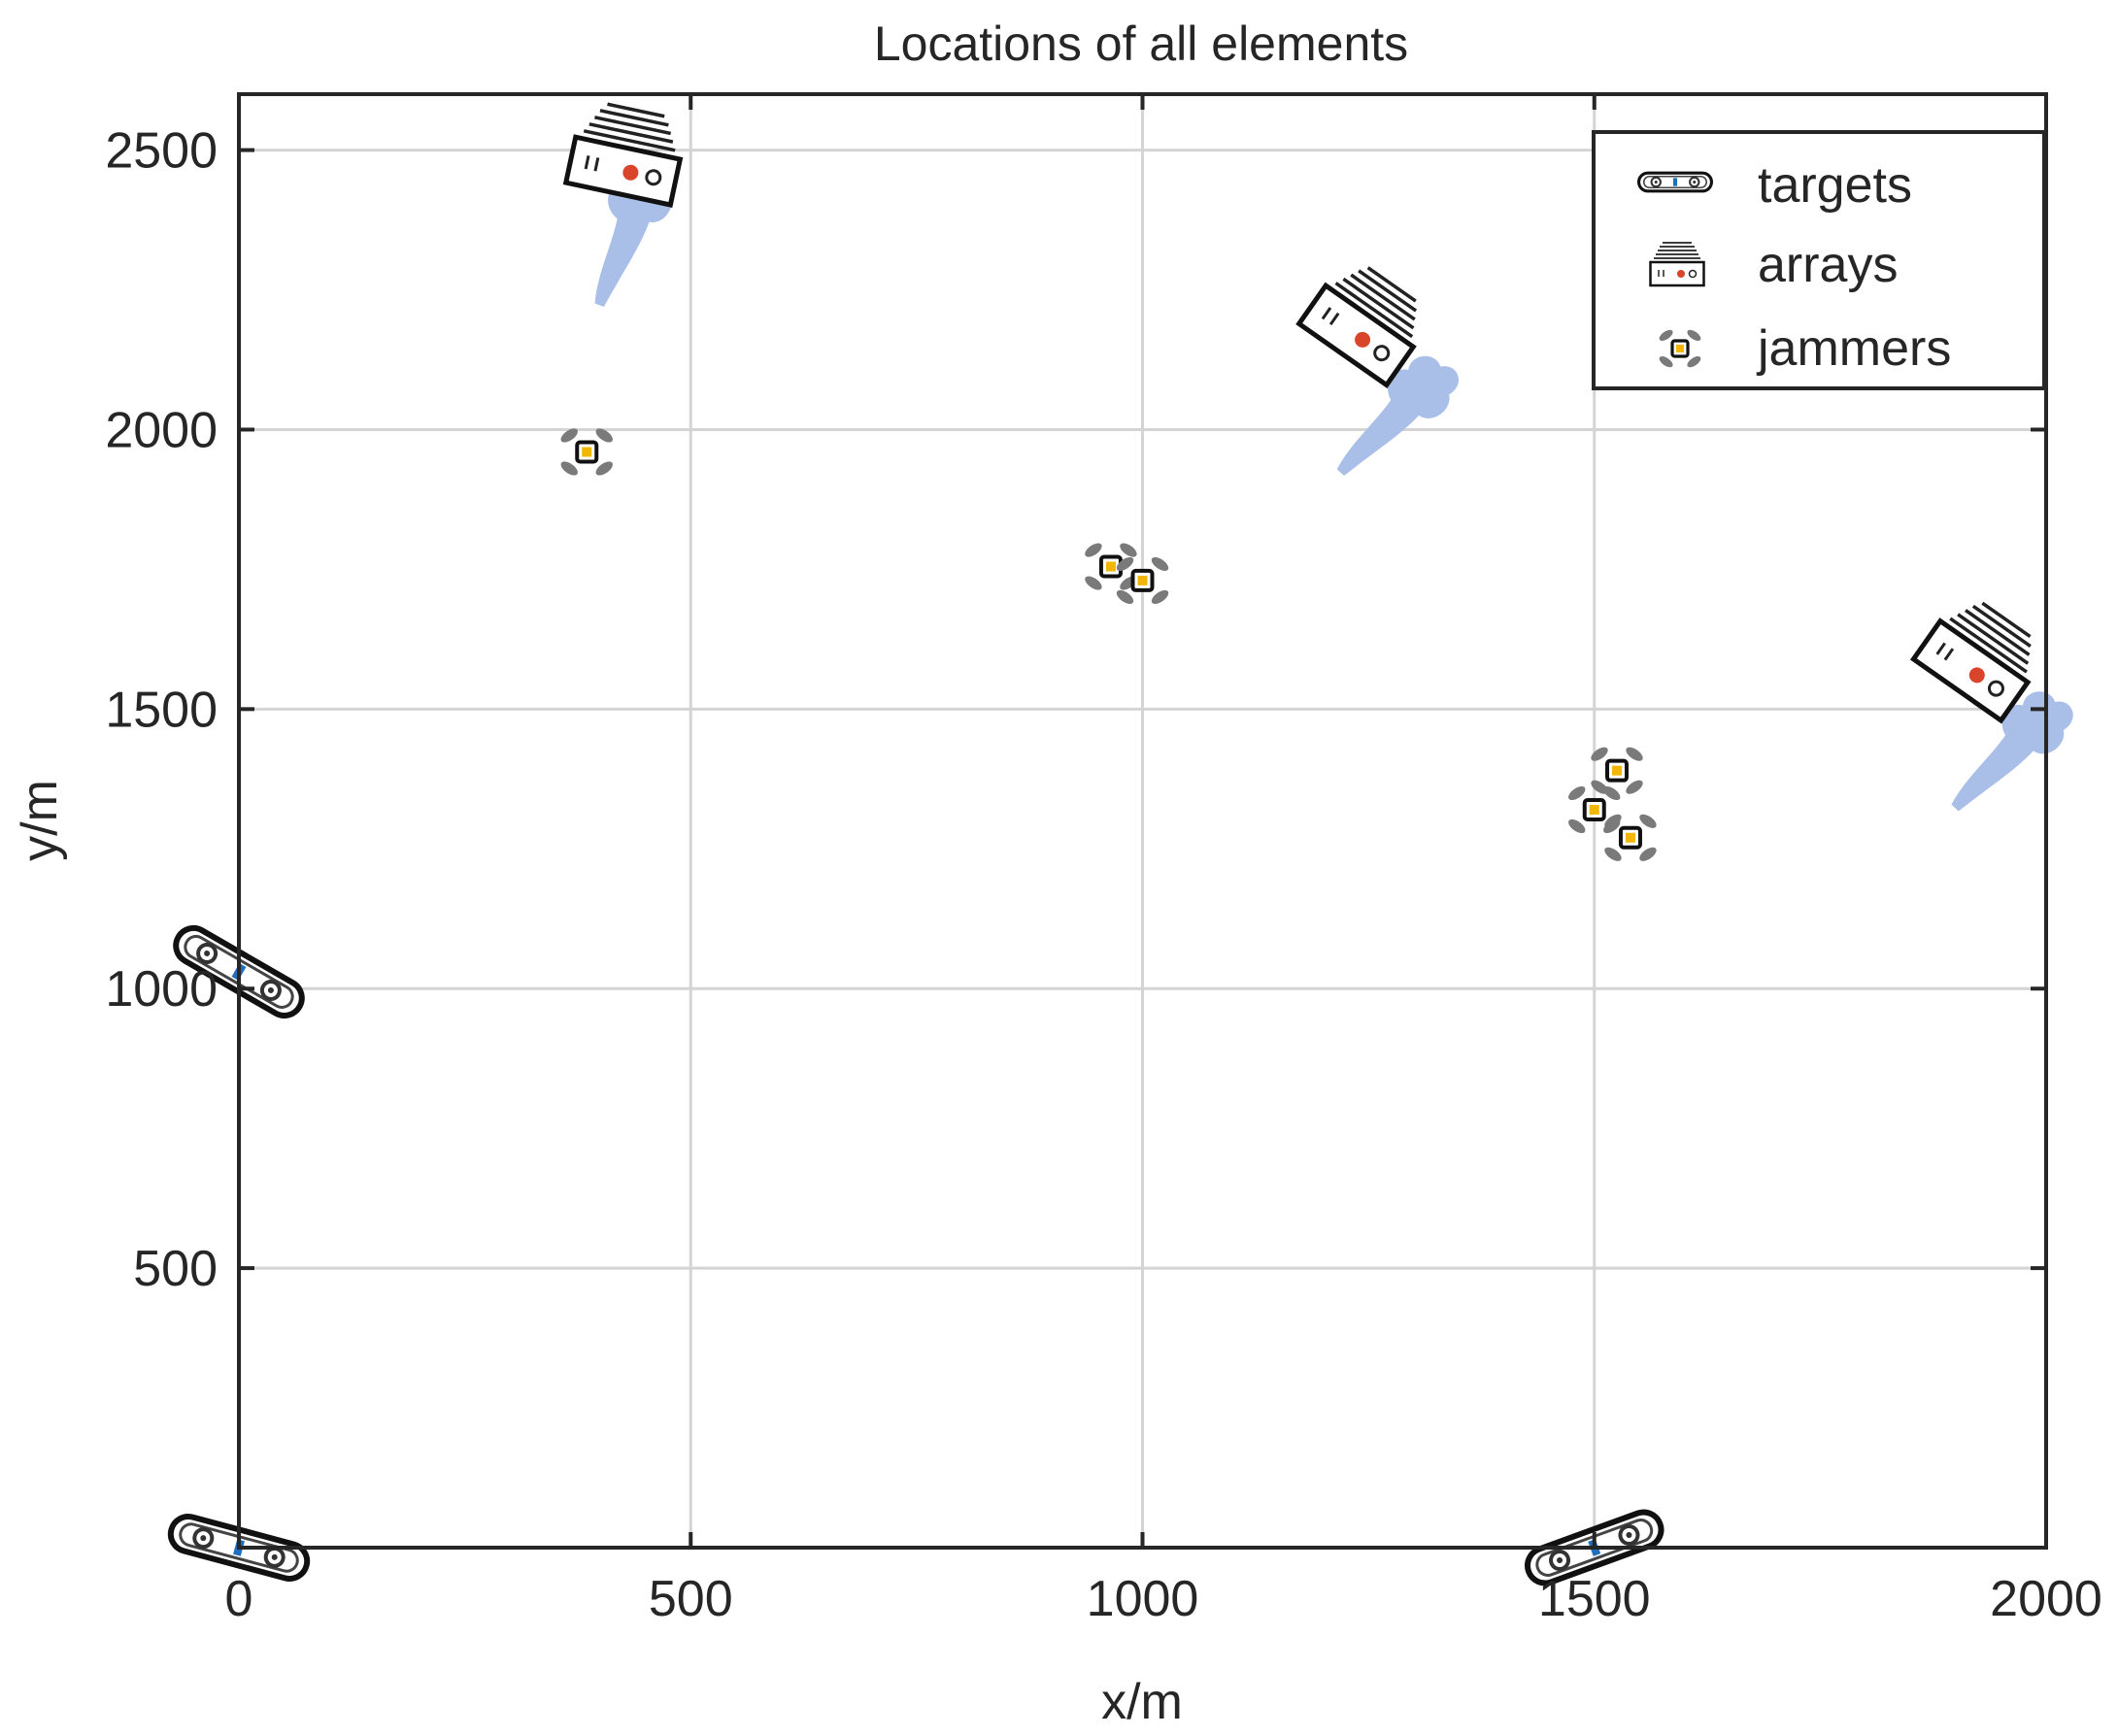 The image size is (2118, 1736). Describe the element at coordinates (1142, 1702) in the screenshot. I see `x-axis-label: x/m` at that location.